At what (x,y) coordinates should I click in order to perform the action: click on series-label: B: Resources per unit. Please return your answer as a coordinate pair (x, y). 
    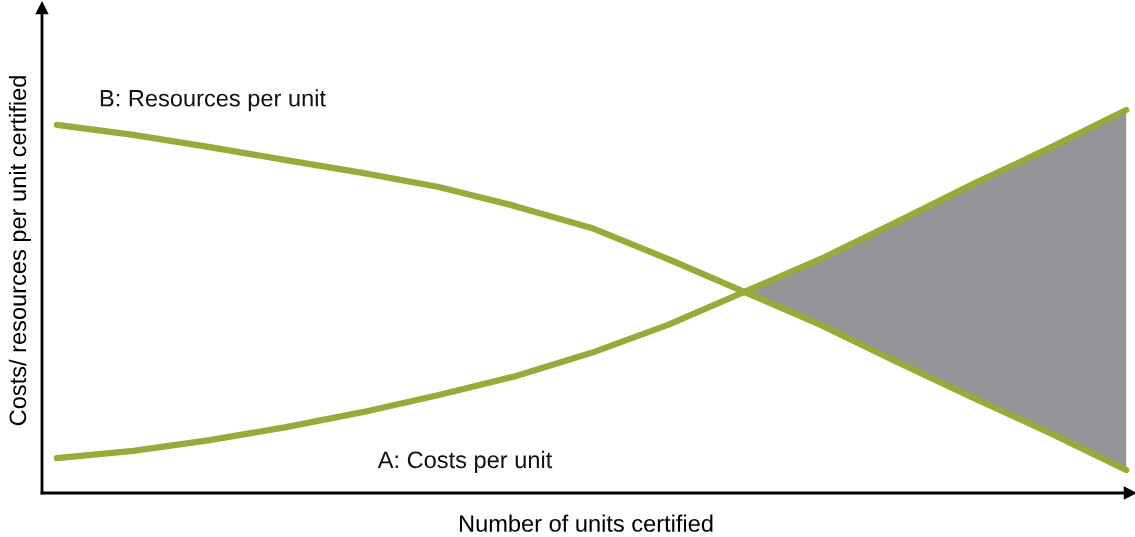
    Looking at the image, I should click on (213, 100).